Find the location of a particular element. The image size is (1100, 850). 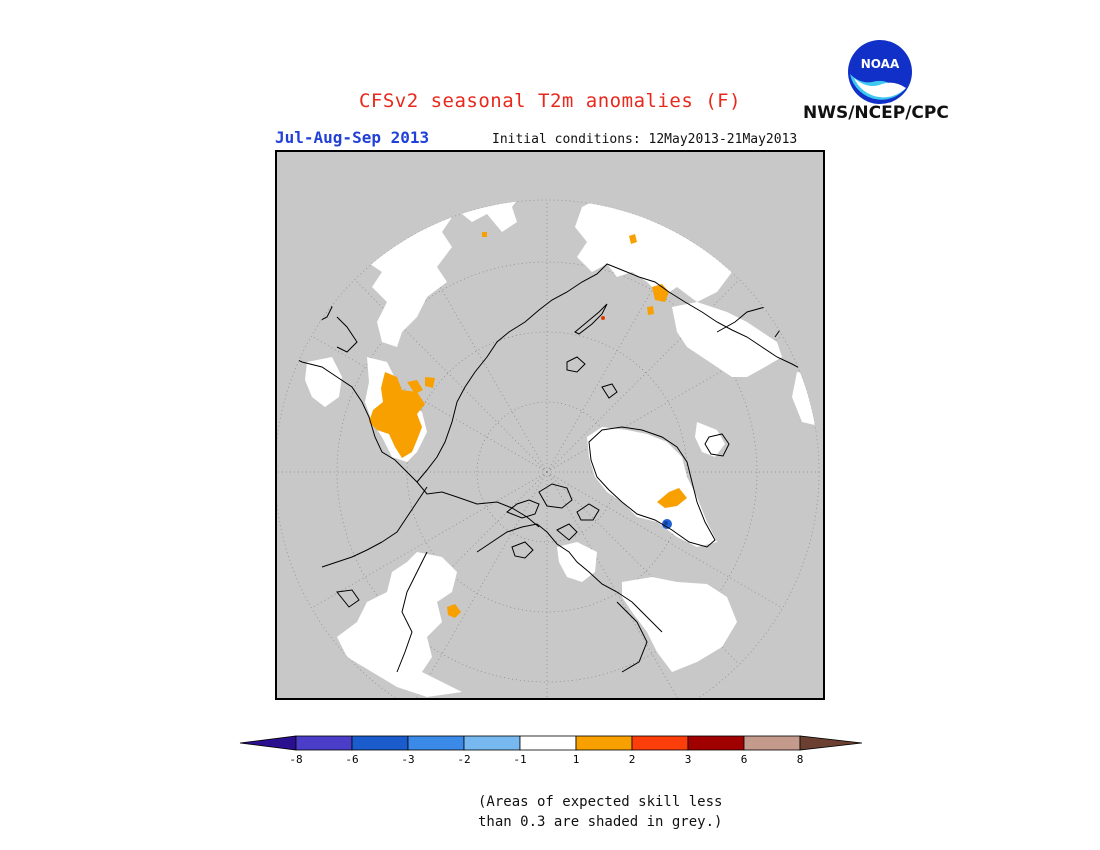

colorbar-tick-label: 8 is located at coordinates (800, 759).